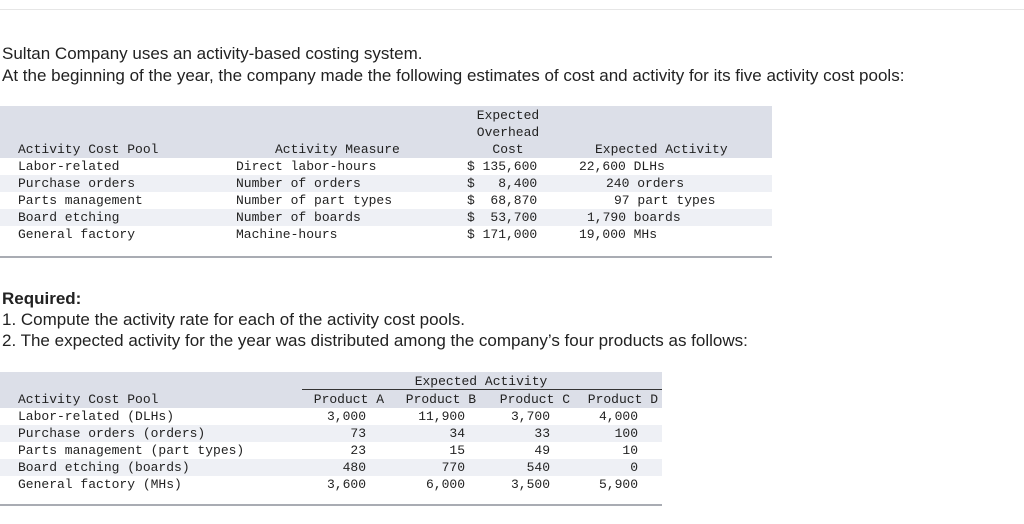 The height and width of the screenshot is (524, 1024). I want to click on table1-cell-cost: $ 8,400, so click(502, 183).